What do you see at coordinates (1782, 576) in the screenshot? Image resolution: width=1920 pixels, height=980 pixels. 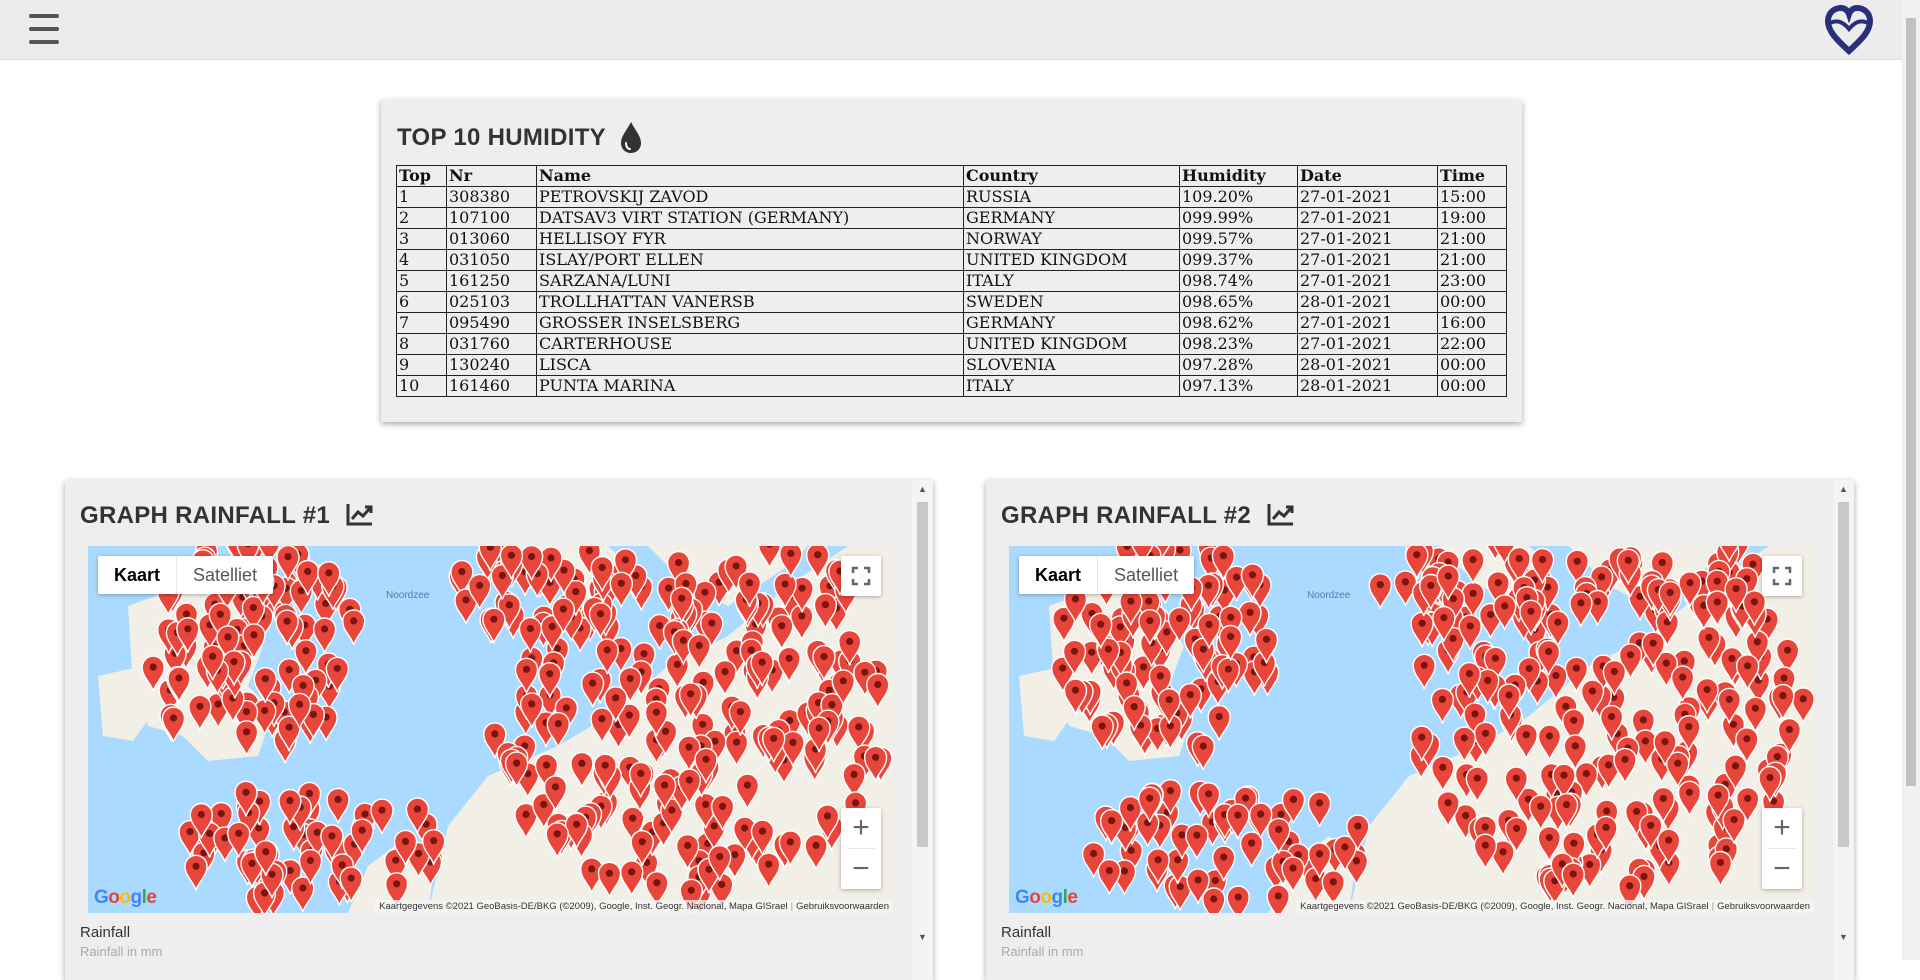 I see `fullscreen-button` at bounding box center [1782, 576].